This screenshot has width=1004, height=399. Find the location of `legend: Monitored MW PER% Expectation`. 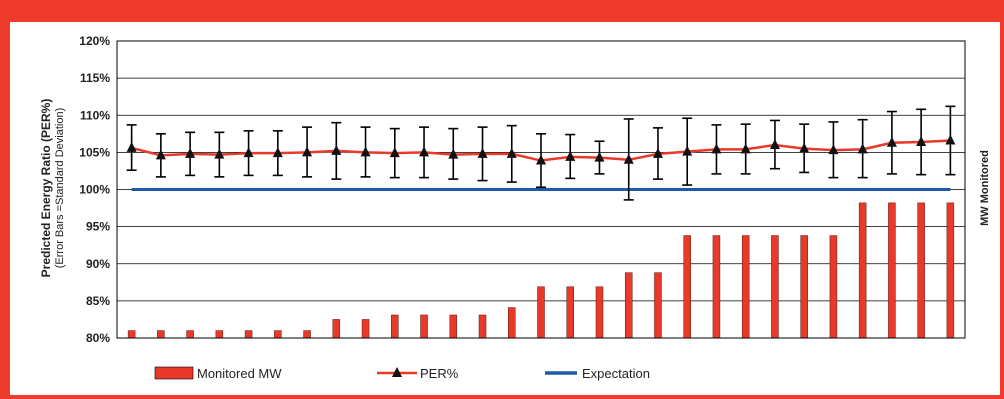

legend: Monitored MW PER% Expectation is located at coordinates (402, 373).